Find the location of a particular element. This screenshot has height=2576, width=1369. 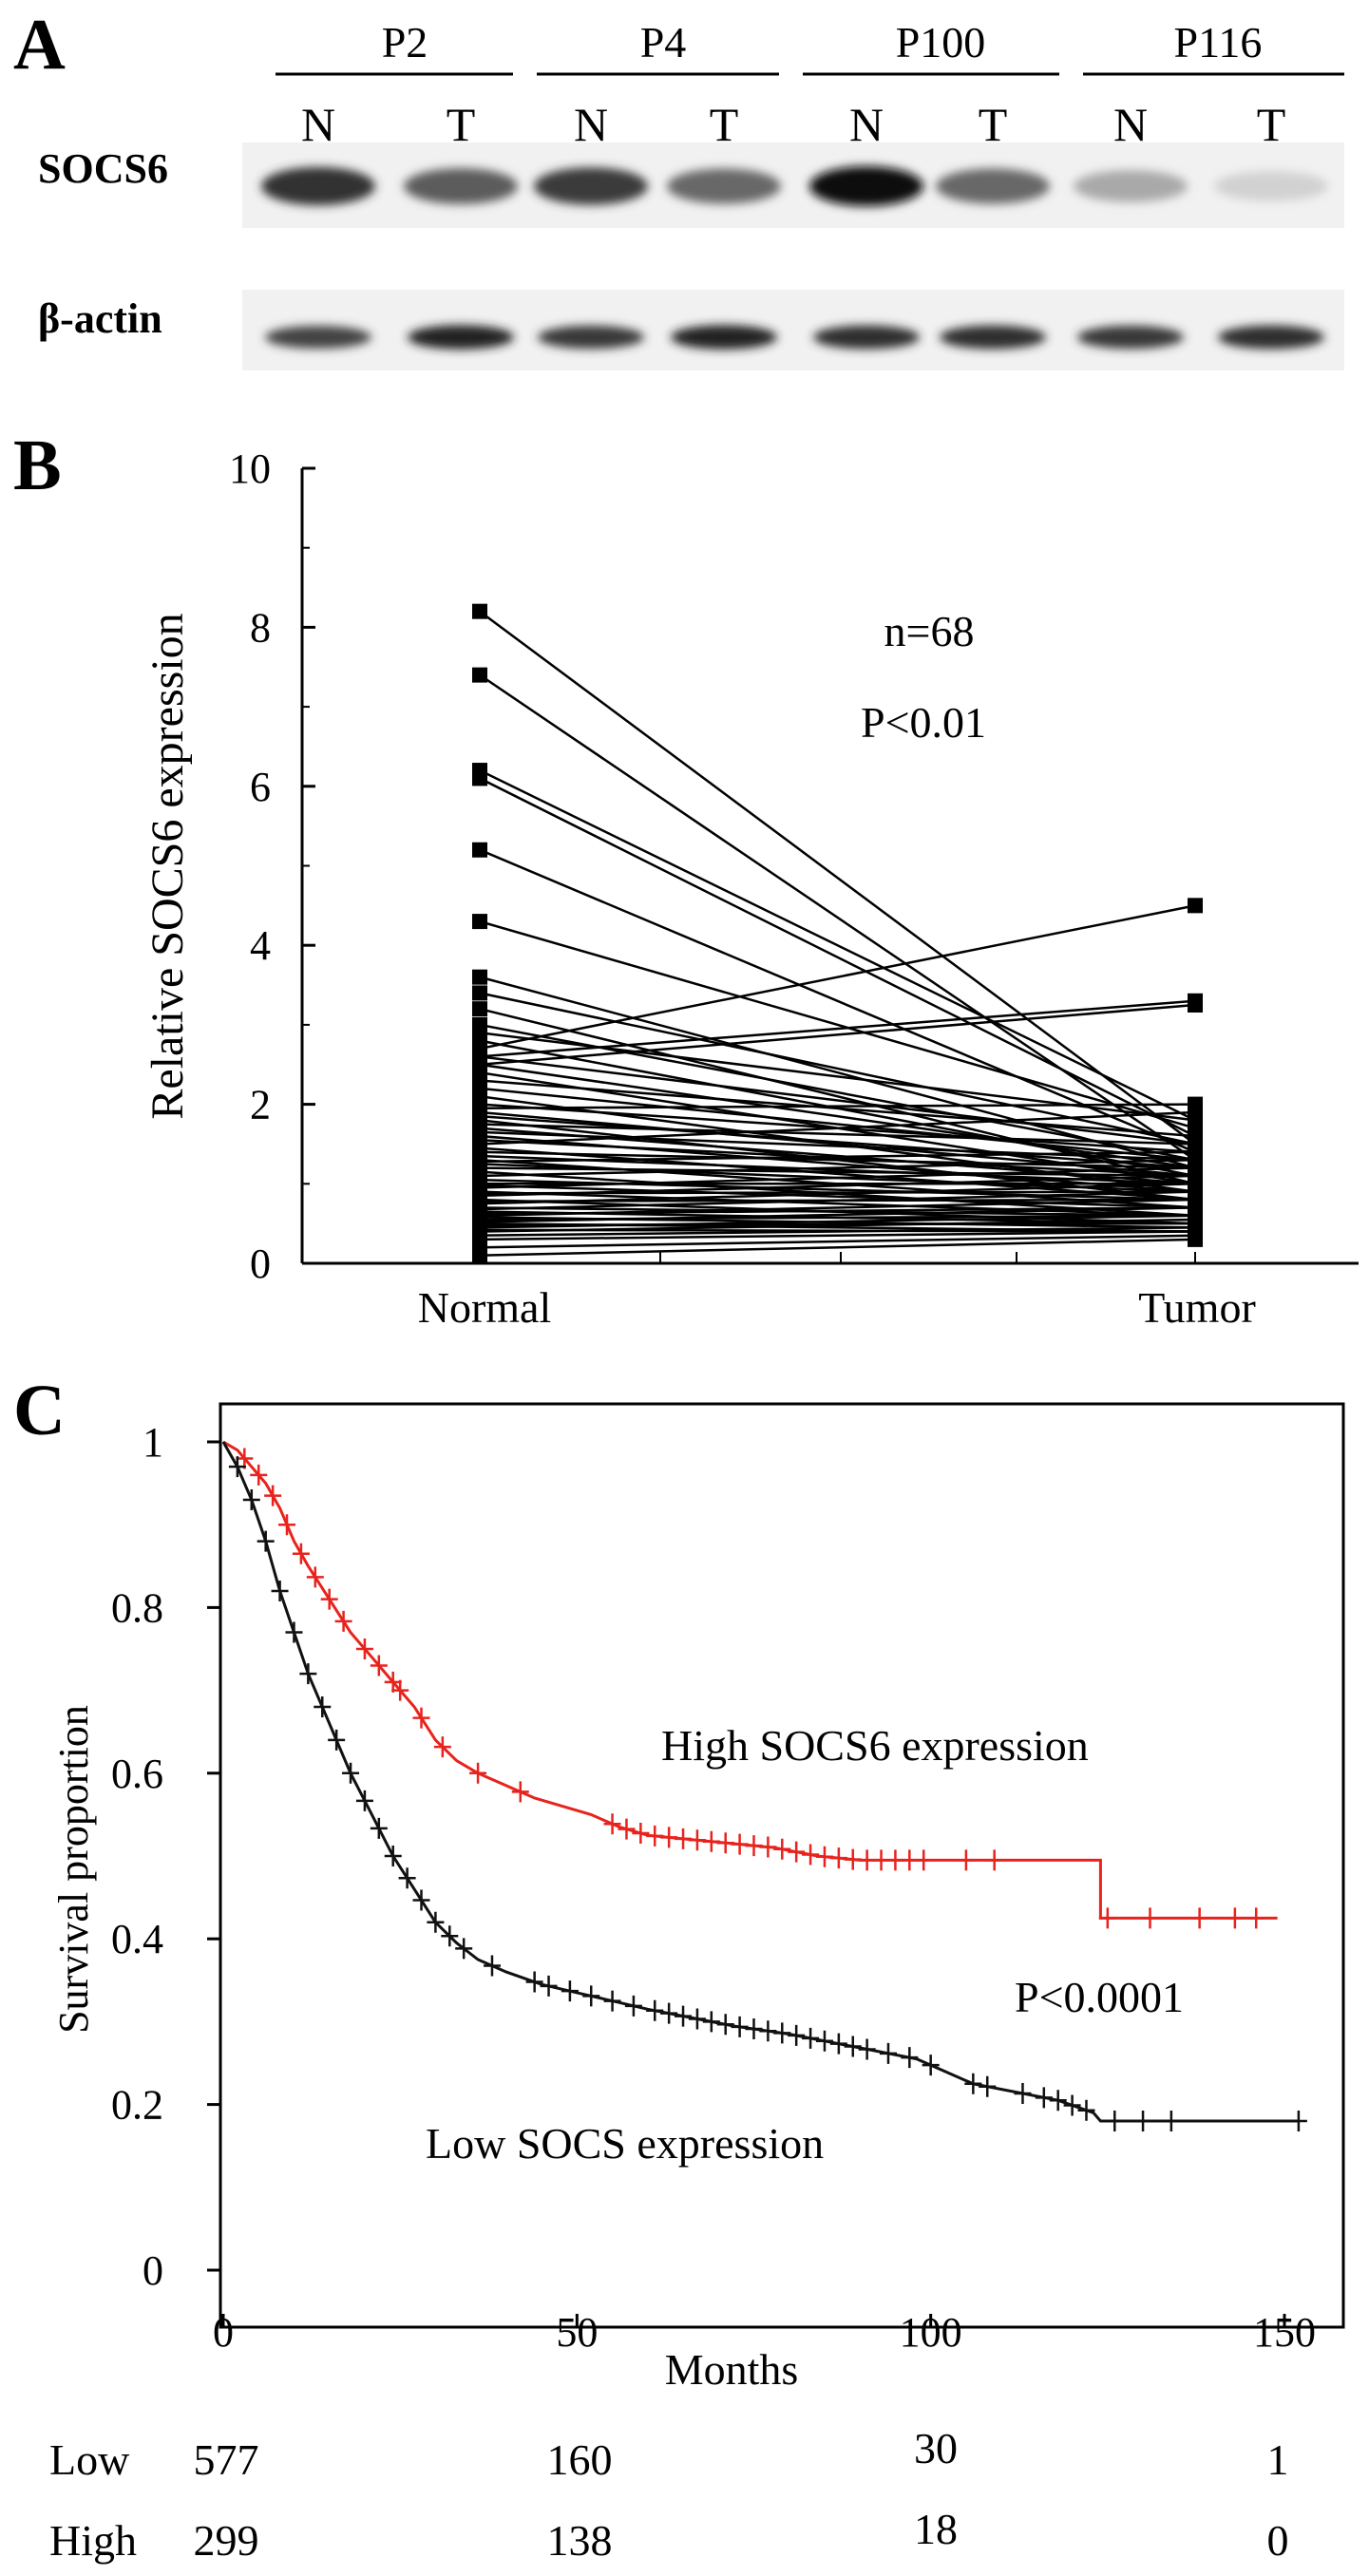

x-tick-label: 150 is located at coordinates (1284, 2332).